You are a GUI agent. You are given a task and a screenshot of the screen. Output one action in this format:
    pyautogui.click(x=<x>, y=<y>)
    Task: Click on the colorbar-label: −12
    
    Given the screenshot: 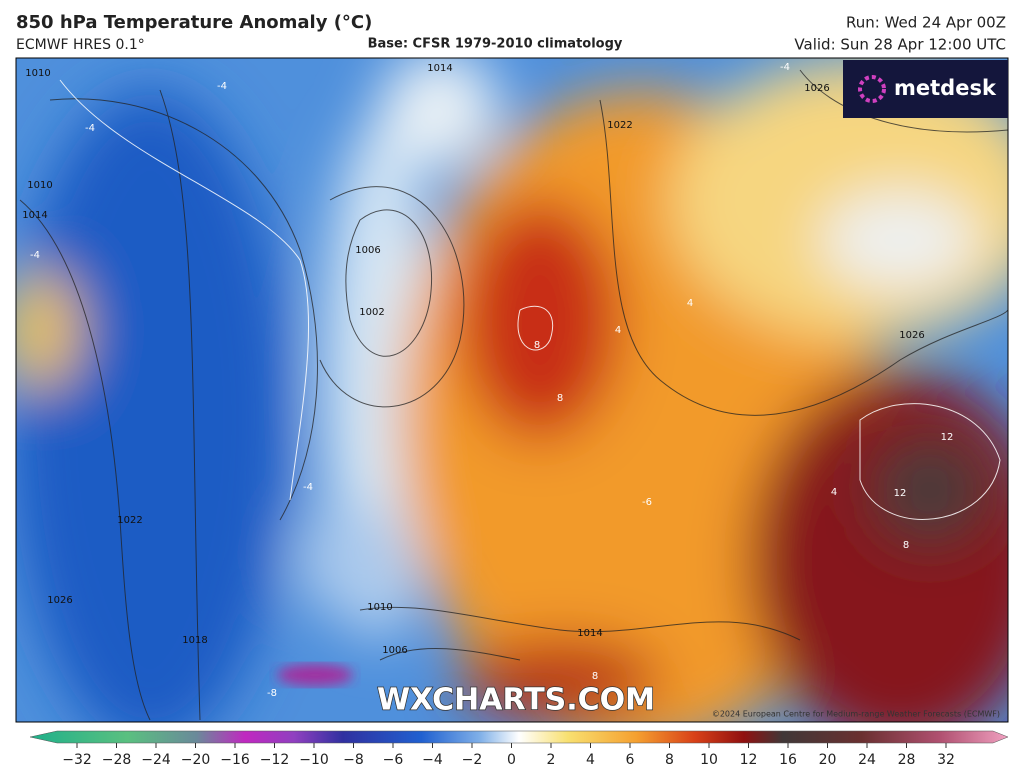 What is the action you would take?
    pyautogui.click(x=275, y=760)
    